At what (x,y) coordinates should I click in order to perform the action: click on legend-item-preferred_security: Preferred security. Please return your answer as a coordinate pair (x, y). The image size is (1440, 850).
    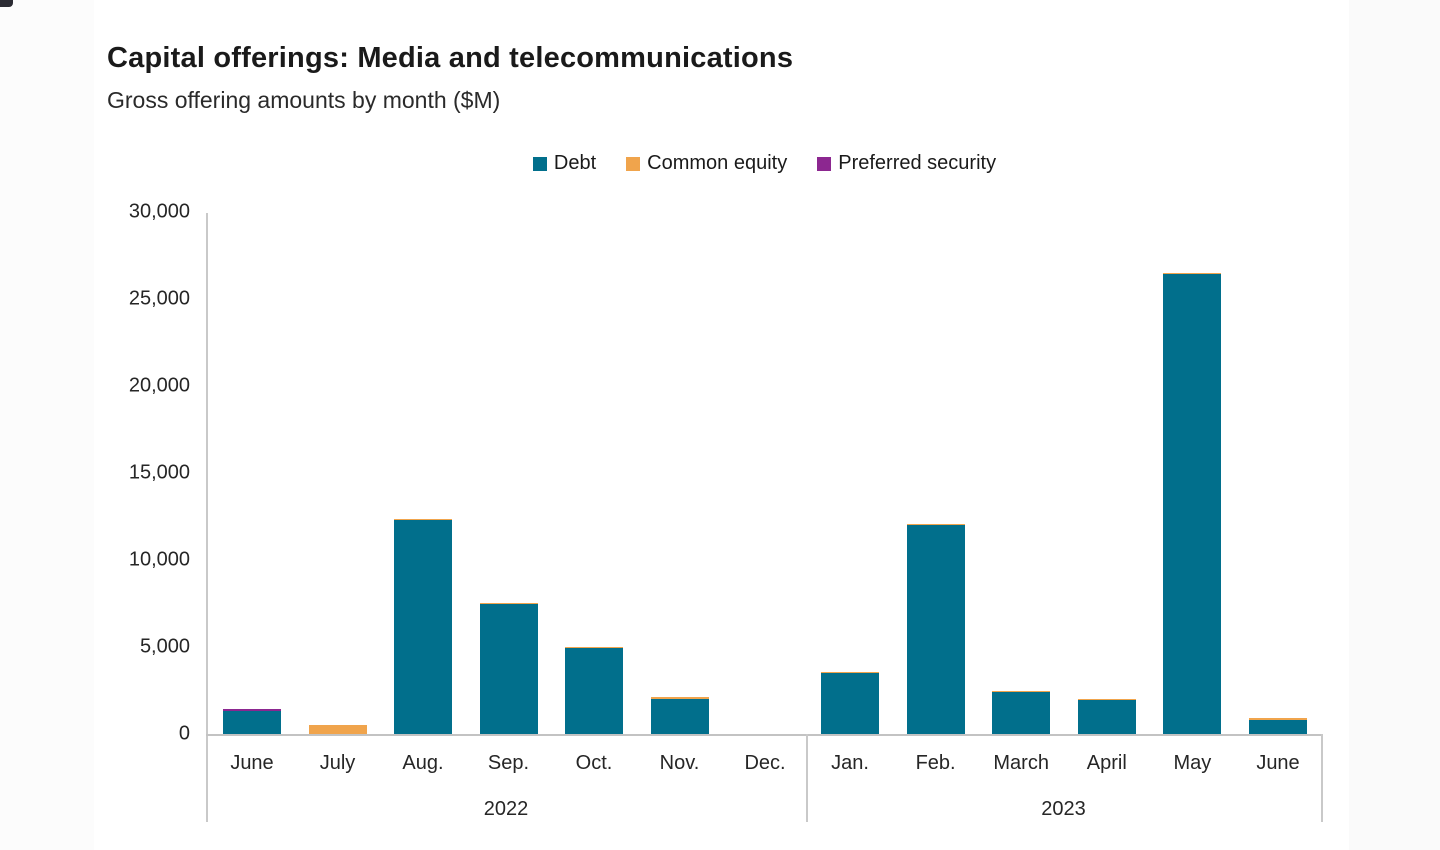
    Looking at the image, I should click on (906, 163).